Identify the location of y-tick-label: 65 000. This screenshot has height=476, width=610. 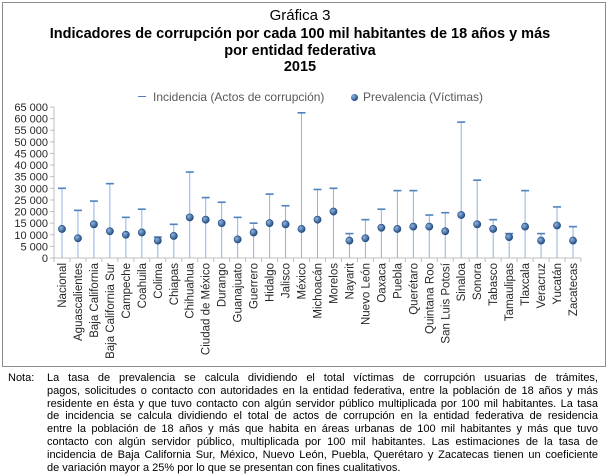
(31, 108).